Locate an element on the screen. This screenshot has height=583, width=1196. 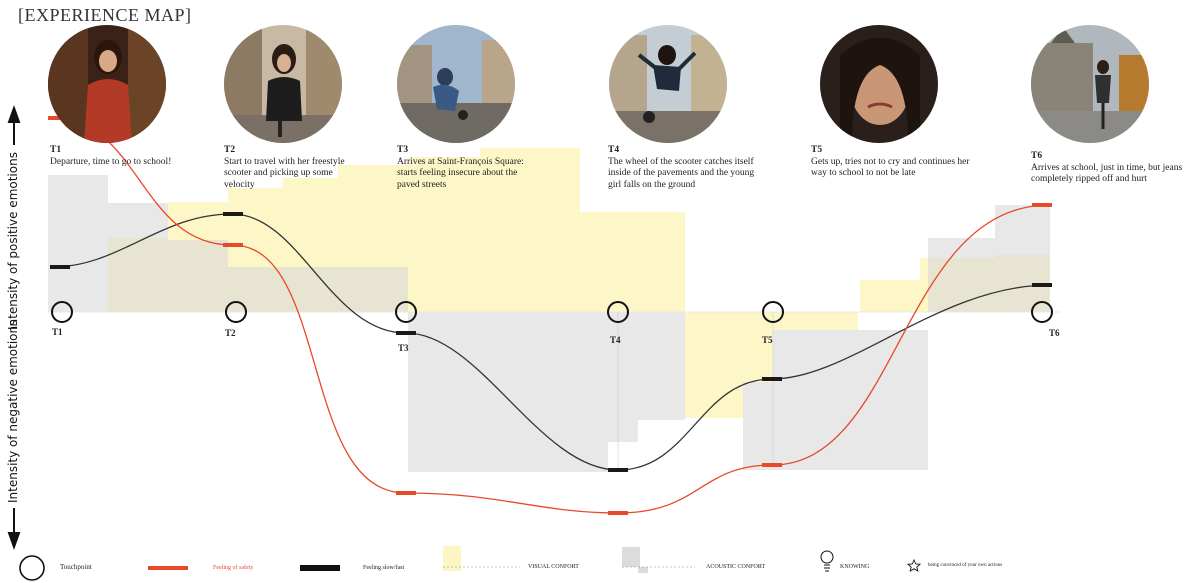
legend-knowing: KNOWING is located at coordinates (855, 567).